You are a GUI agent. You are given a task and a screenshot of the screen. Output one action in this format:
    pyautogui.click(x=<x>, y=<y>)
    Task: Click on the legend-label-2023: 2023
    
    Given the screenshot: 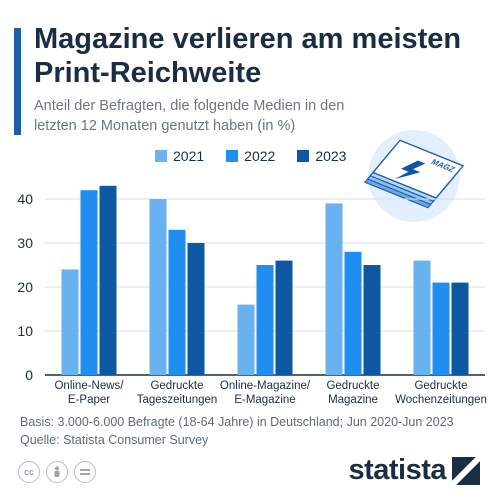 What is the action you would take?
    pyautogui.click(x=331, y=156)
    